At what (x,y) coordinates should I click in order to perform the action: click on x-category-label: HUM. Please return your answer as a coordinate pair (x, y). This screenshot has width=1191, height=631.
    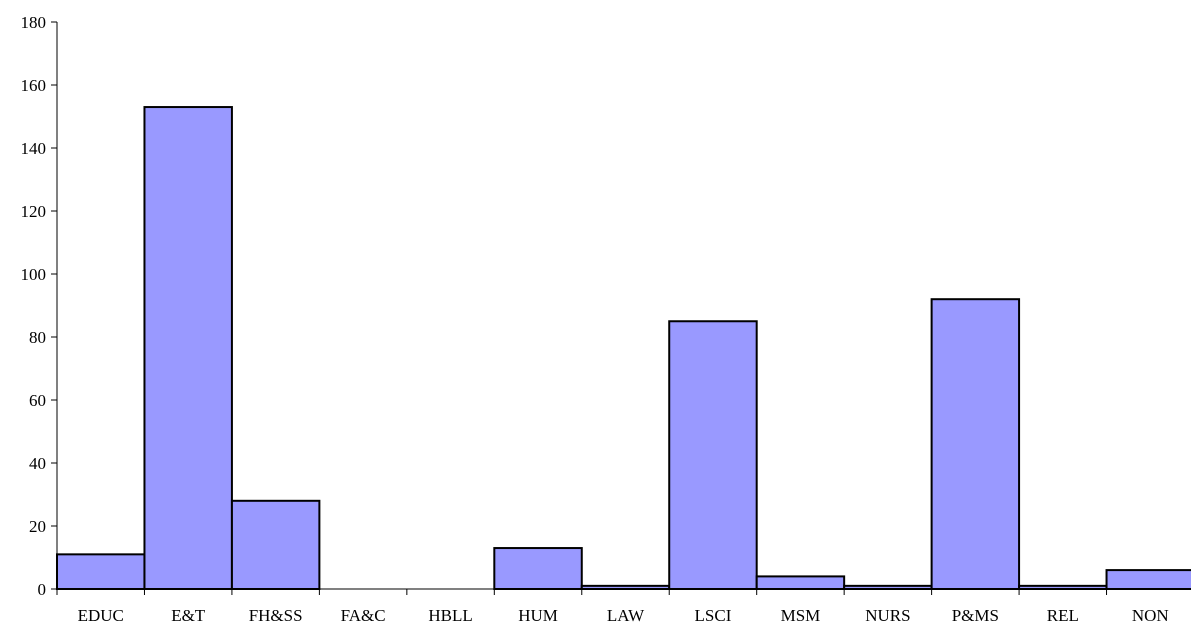
    Looking at the image, I should click on (538, 615).